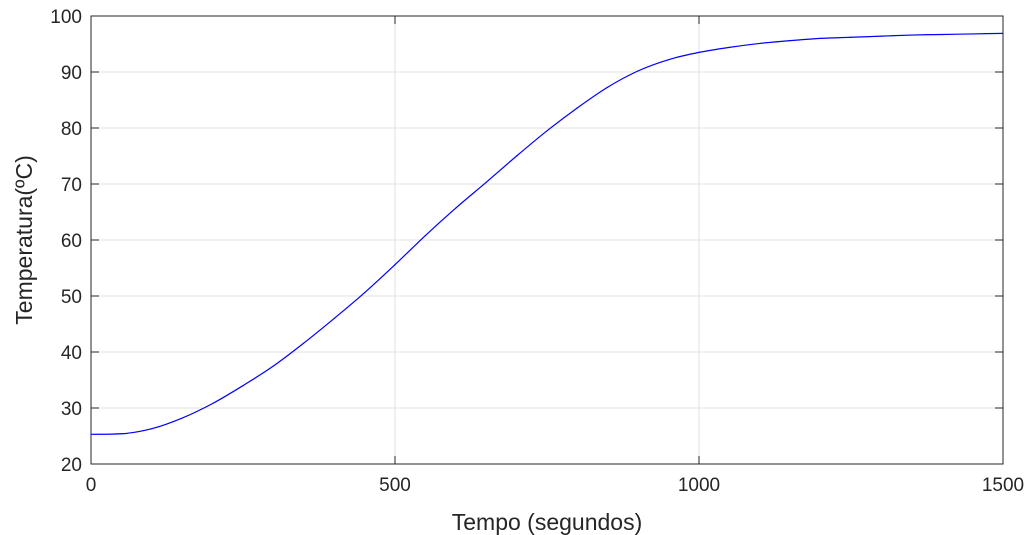 The image size is (1033, 535). I want to click on x-tick-label: 1000, so click(699, 485).